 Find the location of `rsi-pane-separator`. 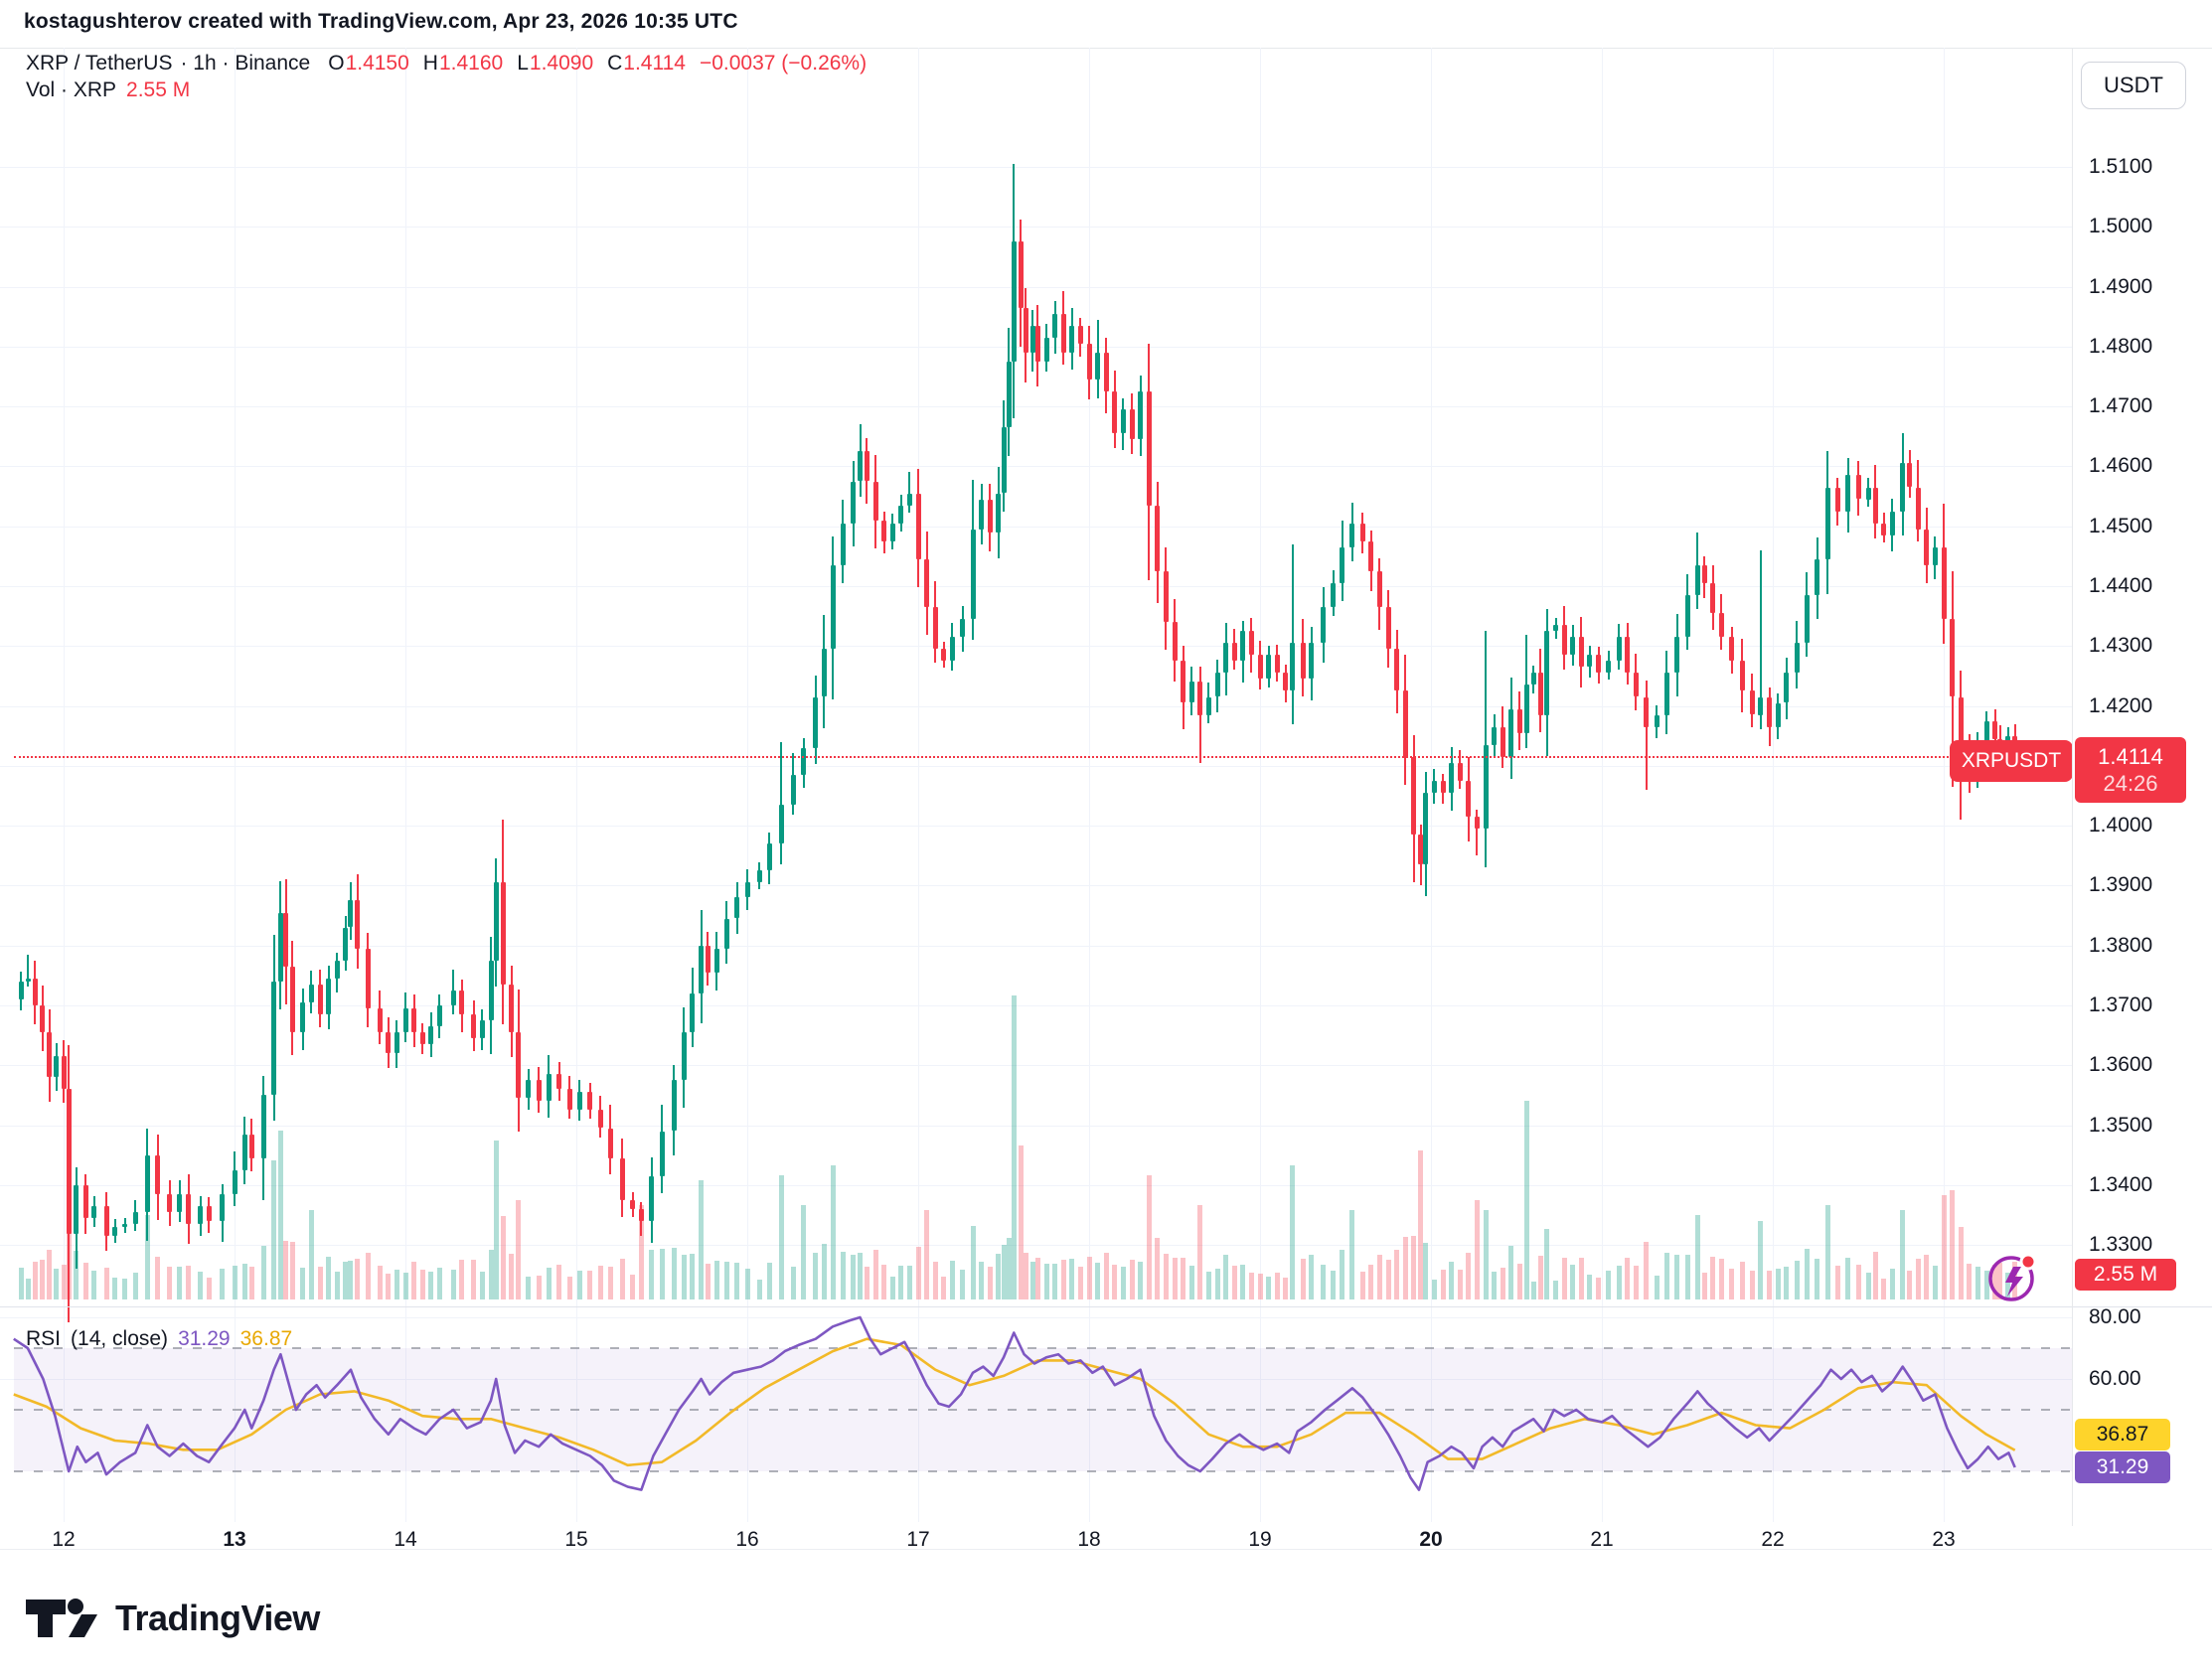

rsi-pane-separator is located at coordinates (1106, 1307).